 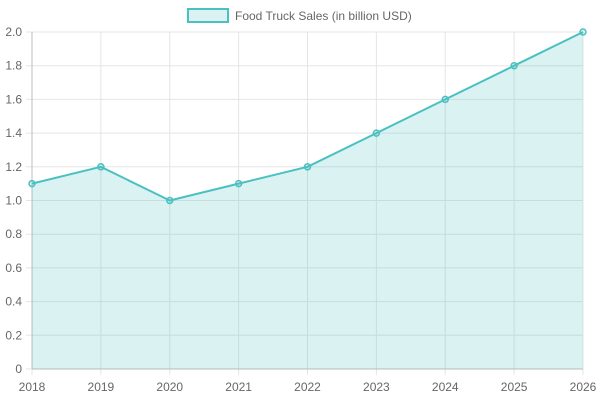 I want to click on y-tick-label: 2.0, so click(x=13, y=32).